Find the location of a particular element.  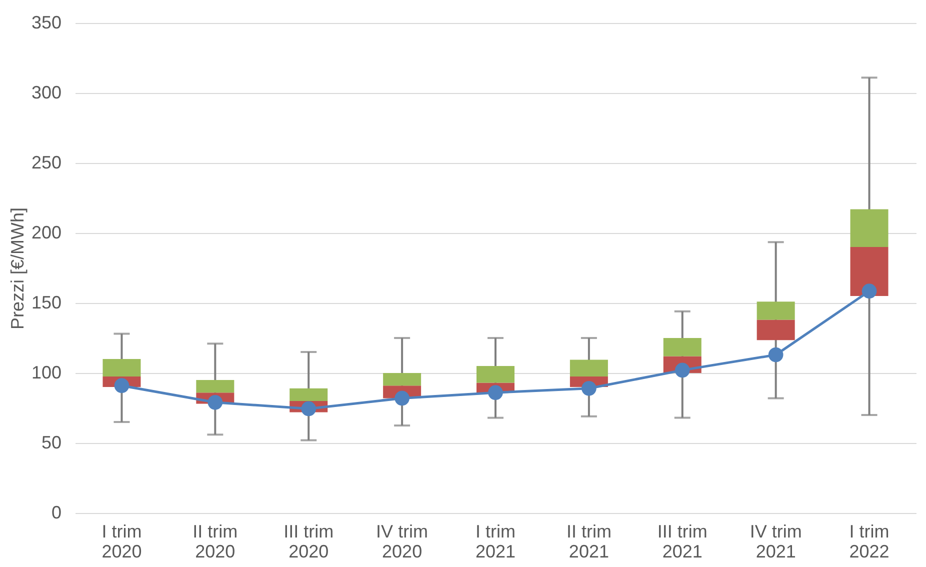

x-tick-label: III trim 2021 is located at coordinates (682, 542).